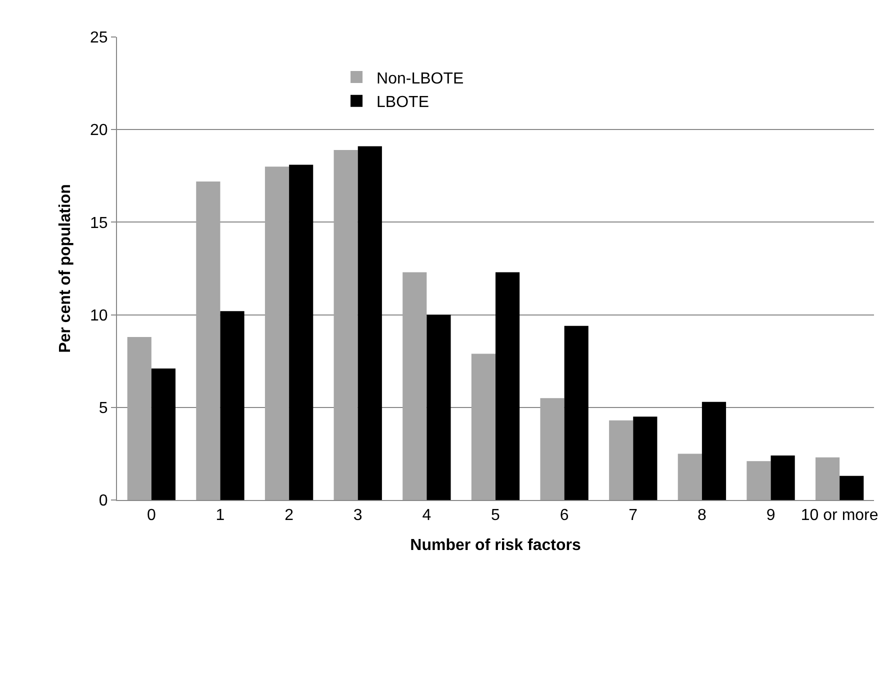  Describe the element at coordinates (357, 515) in the screenshot. I see `x-tick-label: 3` at that location.